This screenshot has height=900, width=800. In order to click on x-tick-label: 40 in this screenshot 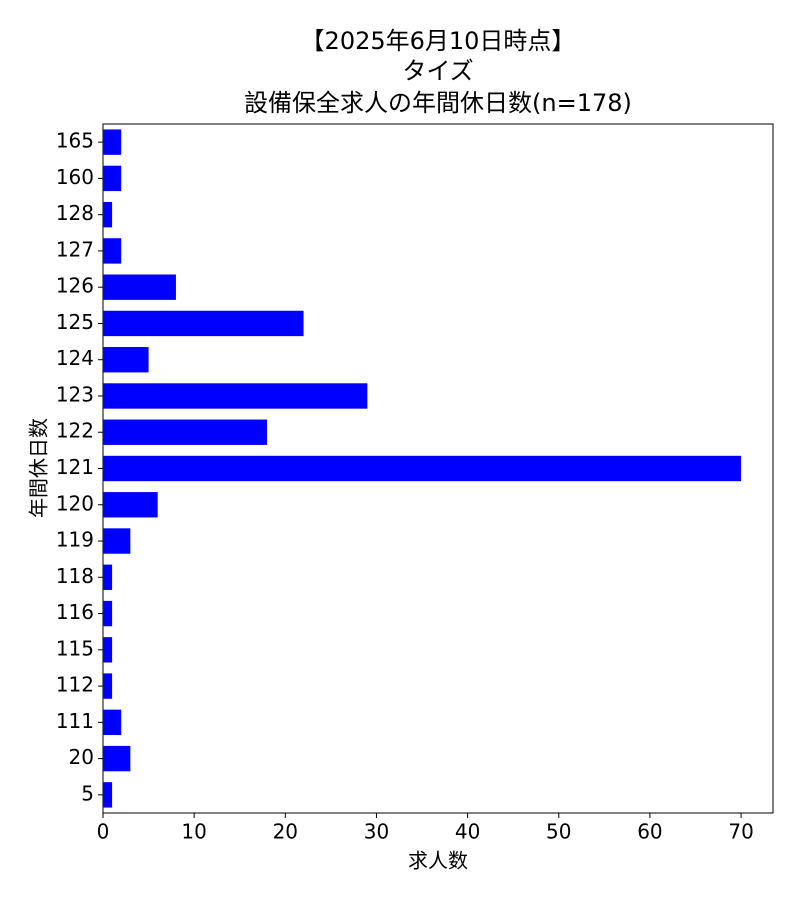, I will do `click(467, 832)`.